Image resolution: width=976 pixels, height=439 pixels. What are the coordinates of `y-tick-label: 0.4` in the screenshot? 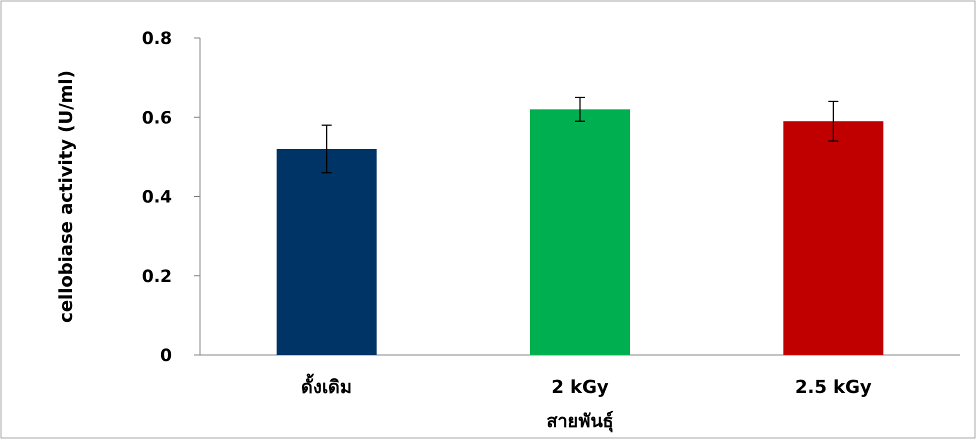 It's located at (157, 198).